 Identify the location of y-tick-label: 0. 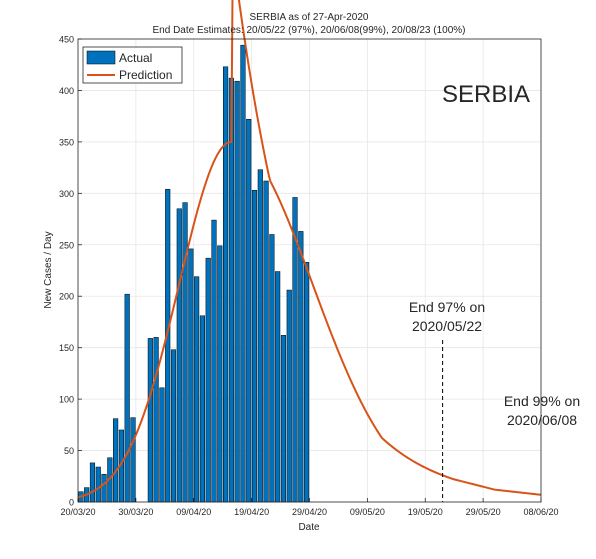
(71, 503).